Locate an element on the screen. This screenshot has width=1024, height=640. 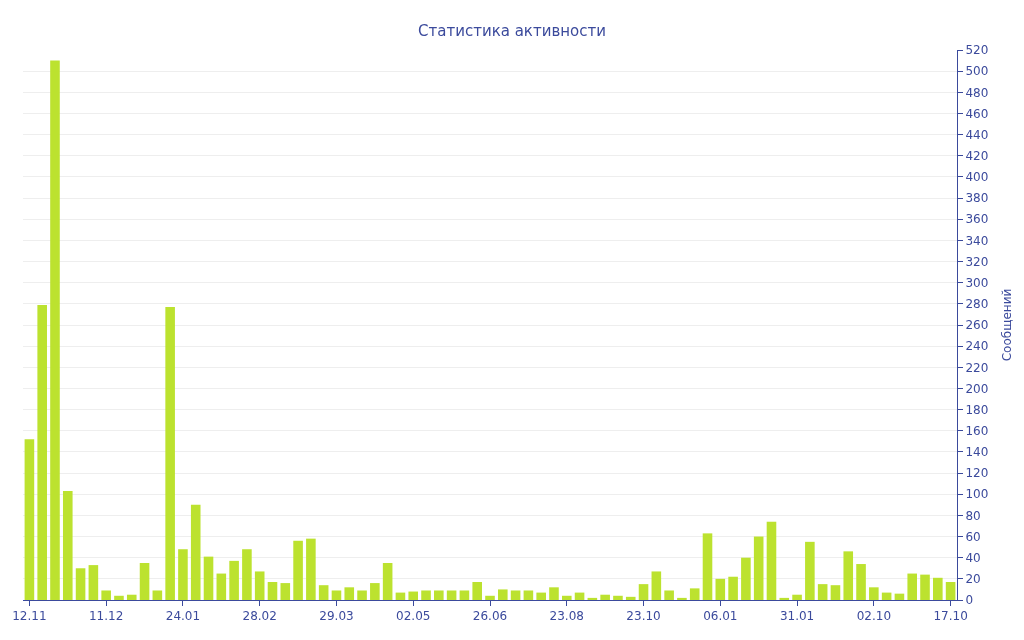
y-tick-label: 460 is located at coordinates (977, 113).